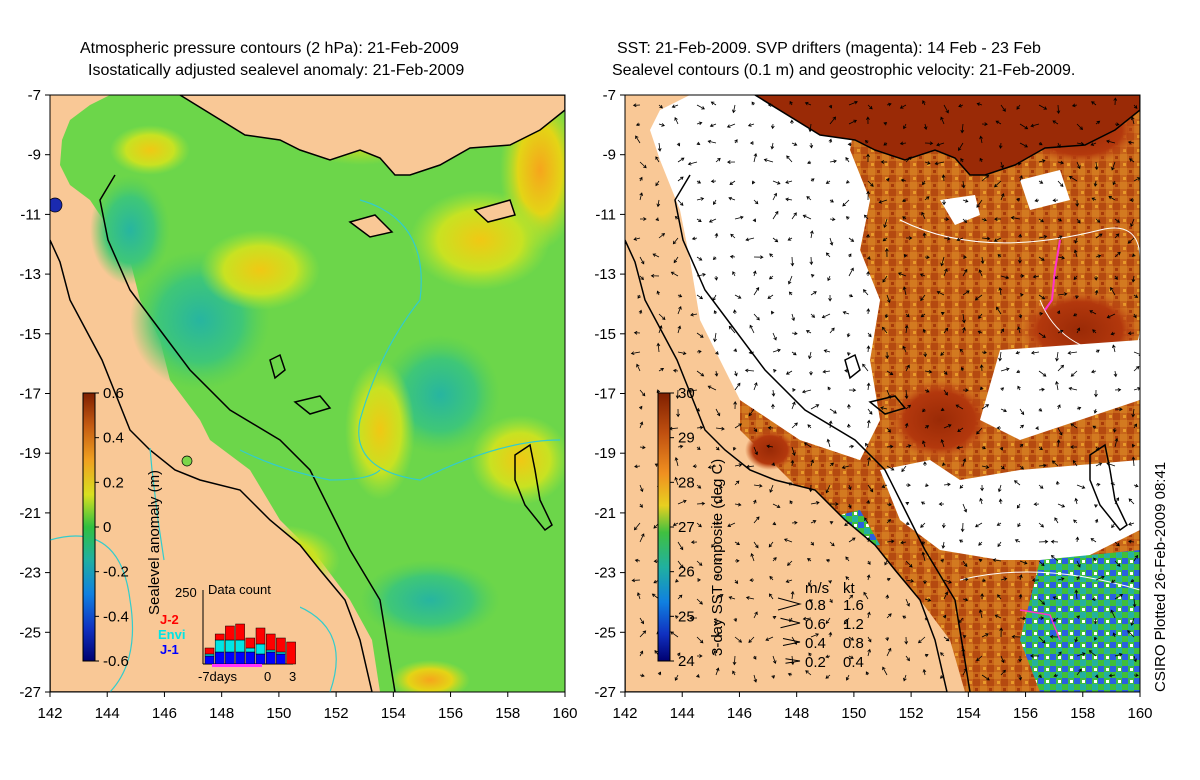  What do you see at coordinates (30, 334) in the screenshot?
I see `lat-tick-label: -15` at bounding box center [30, 334].